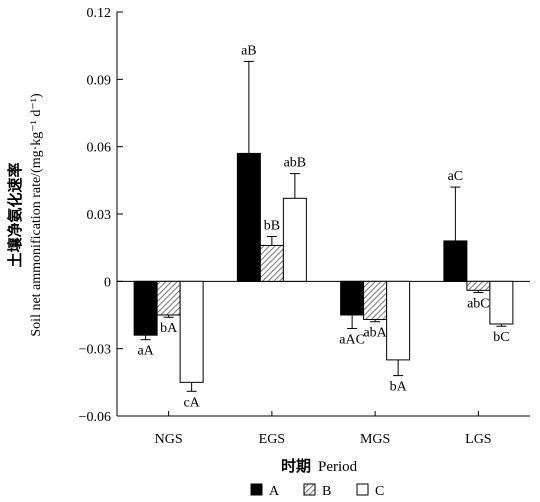 The height and width of the screenshot is (502, 540). I want to click on bar-B-MGS, so click(375, 300).